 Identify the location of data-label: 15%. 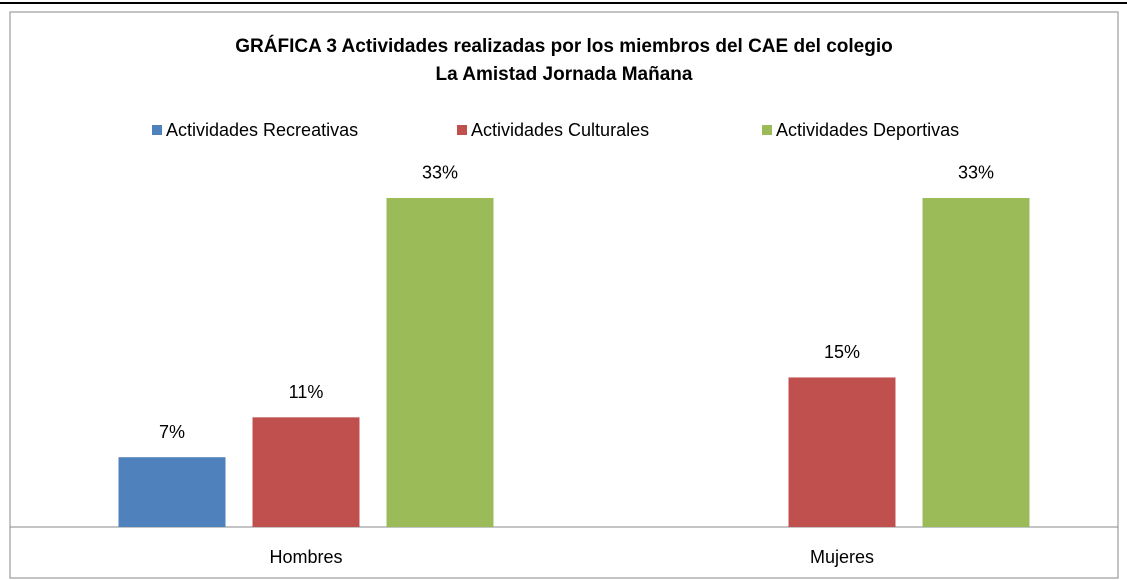
(842, 352).